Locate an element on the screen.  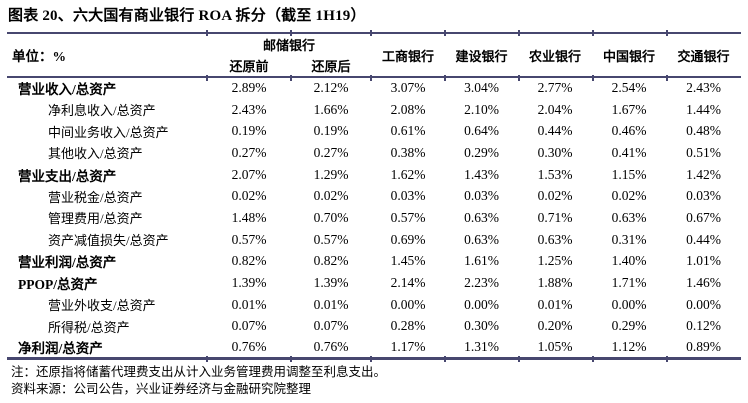
row-label: 净利润/总资产 is located at coordinates (60, 349).